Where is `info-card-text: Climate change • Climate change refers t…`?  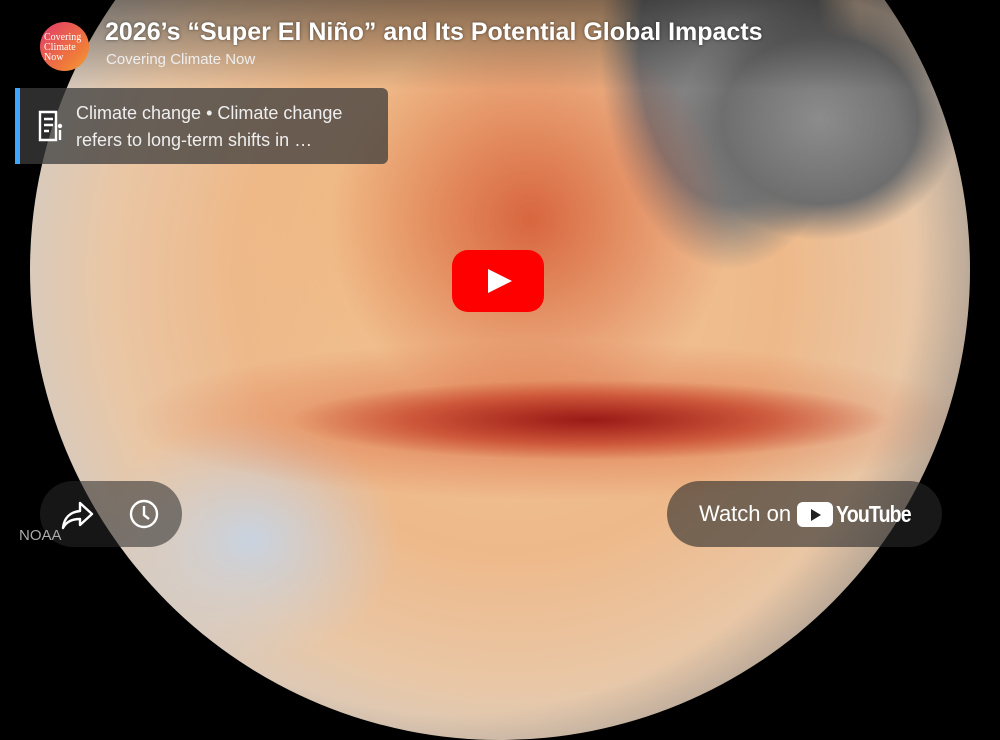
info-card-text: Climate change • Climate change refers t… is located at coordinates (209, 126).